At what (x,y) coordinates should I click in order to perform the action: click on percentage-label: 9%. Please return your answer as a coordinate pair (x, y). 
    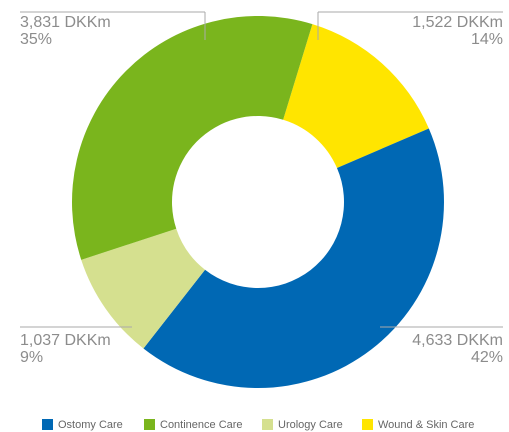
    Looking at the image, I should click on (31, 357).